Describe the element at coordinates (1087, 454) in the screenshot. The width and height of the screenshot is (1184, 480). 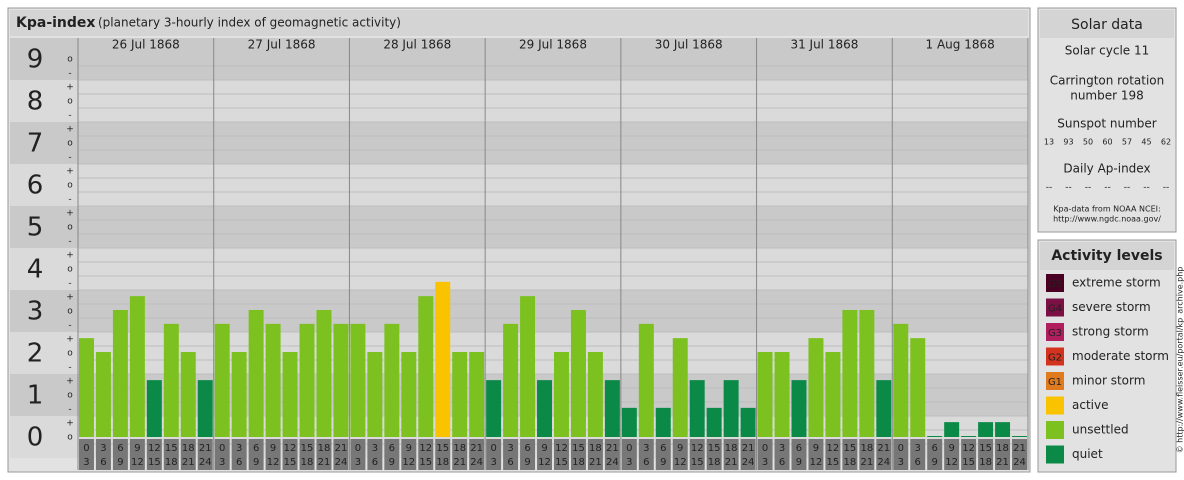
I see `legend-label: quiet` at that location.